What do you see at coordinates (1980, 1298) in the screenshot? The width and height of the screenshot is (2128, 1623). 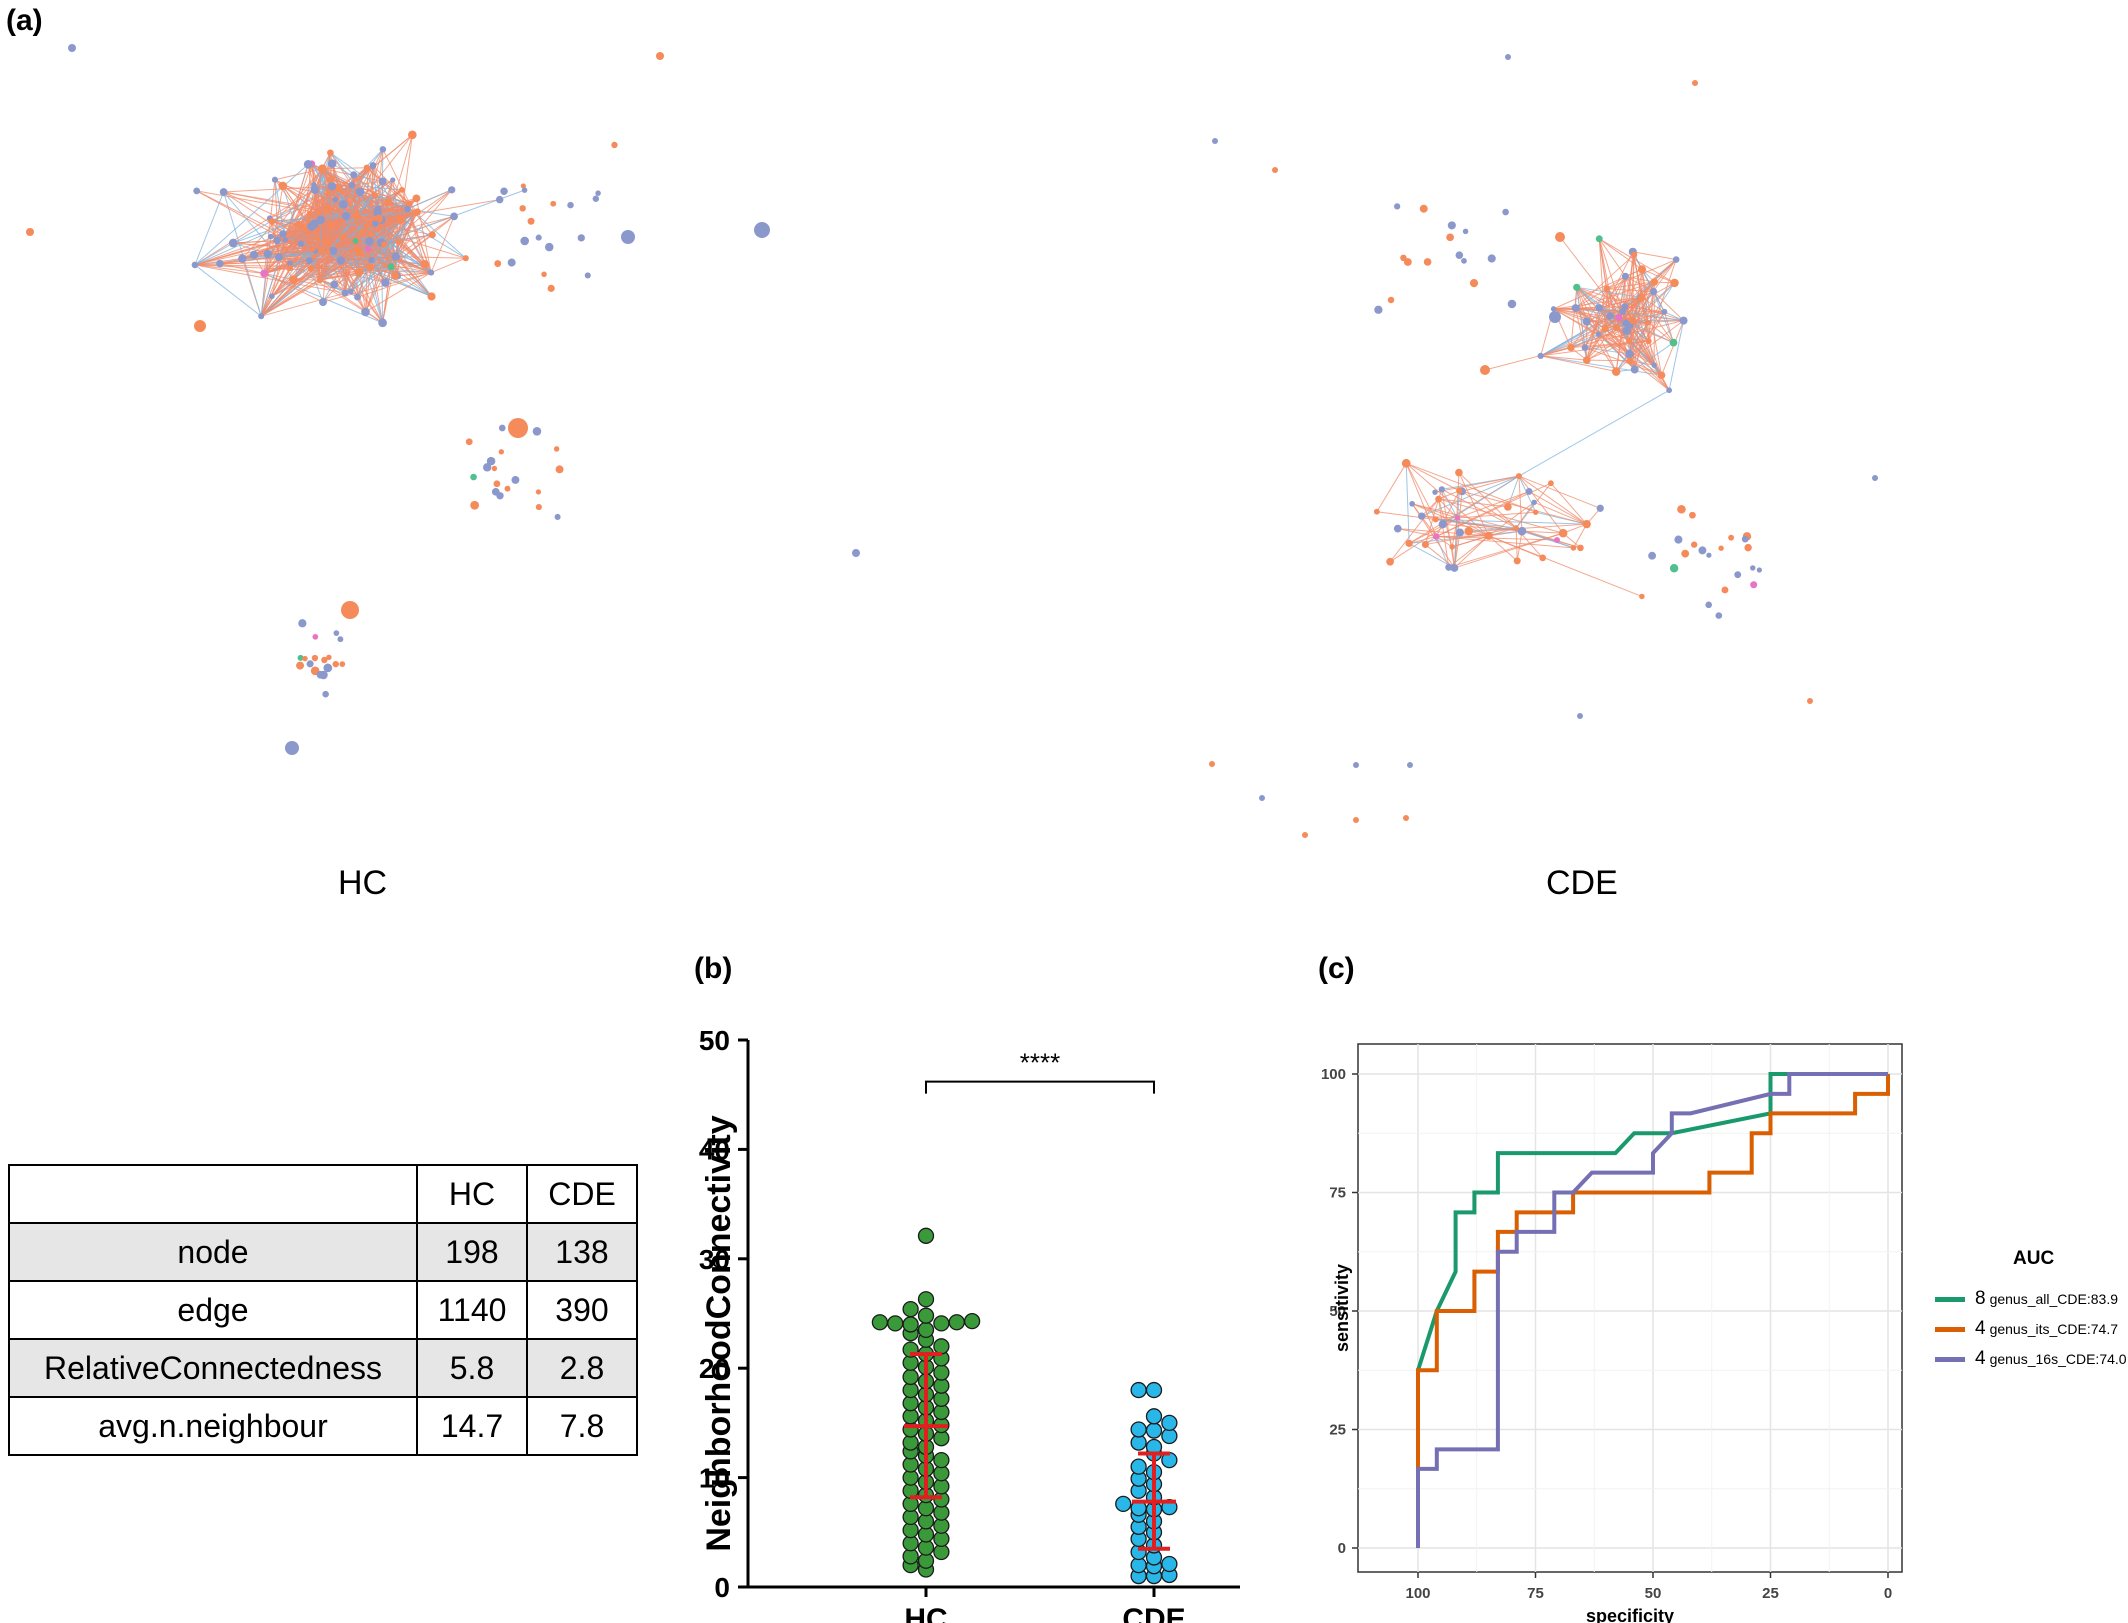 I see `legend-count: 8` at bounding box center [1980, 1298].